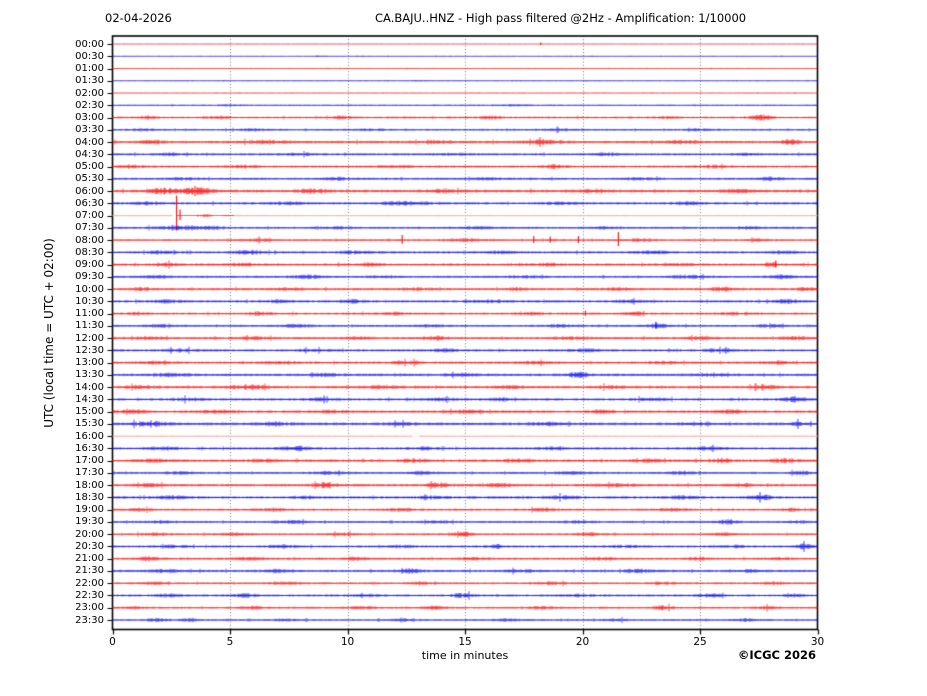 Image resolution: width=927 pixels, height=696 pixels. What do you see at coordinates (89, 301) in the screenshot?
I see `y-tick-label: 10:30` at bounding box center [89, 301].